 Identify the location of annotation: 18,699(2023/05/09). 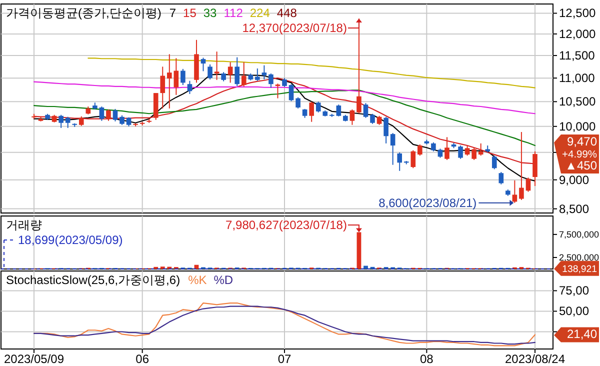
(70, 240).